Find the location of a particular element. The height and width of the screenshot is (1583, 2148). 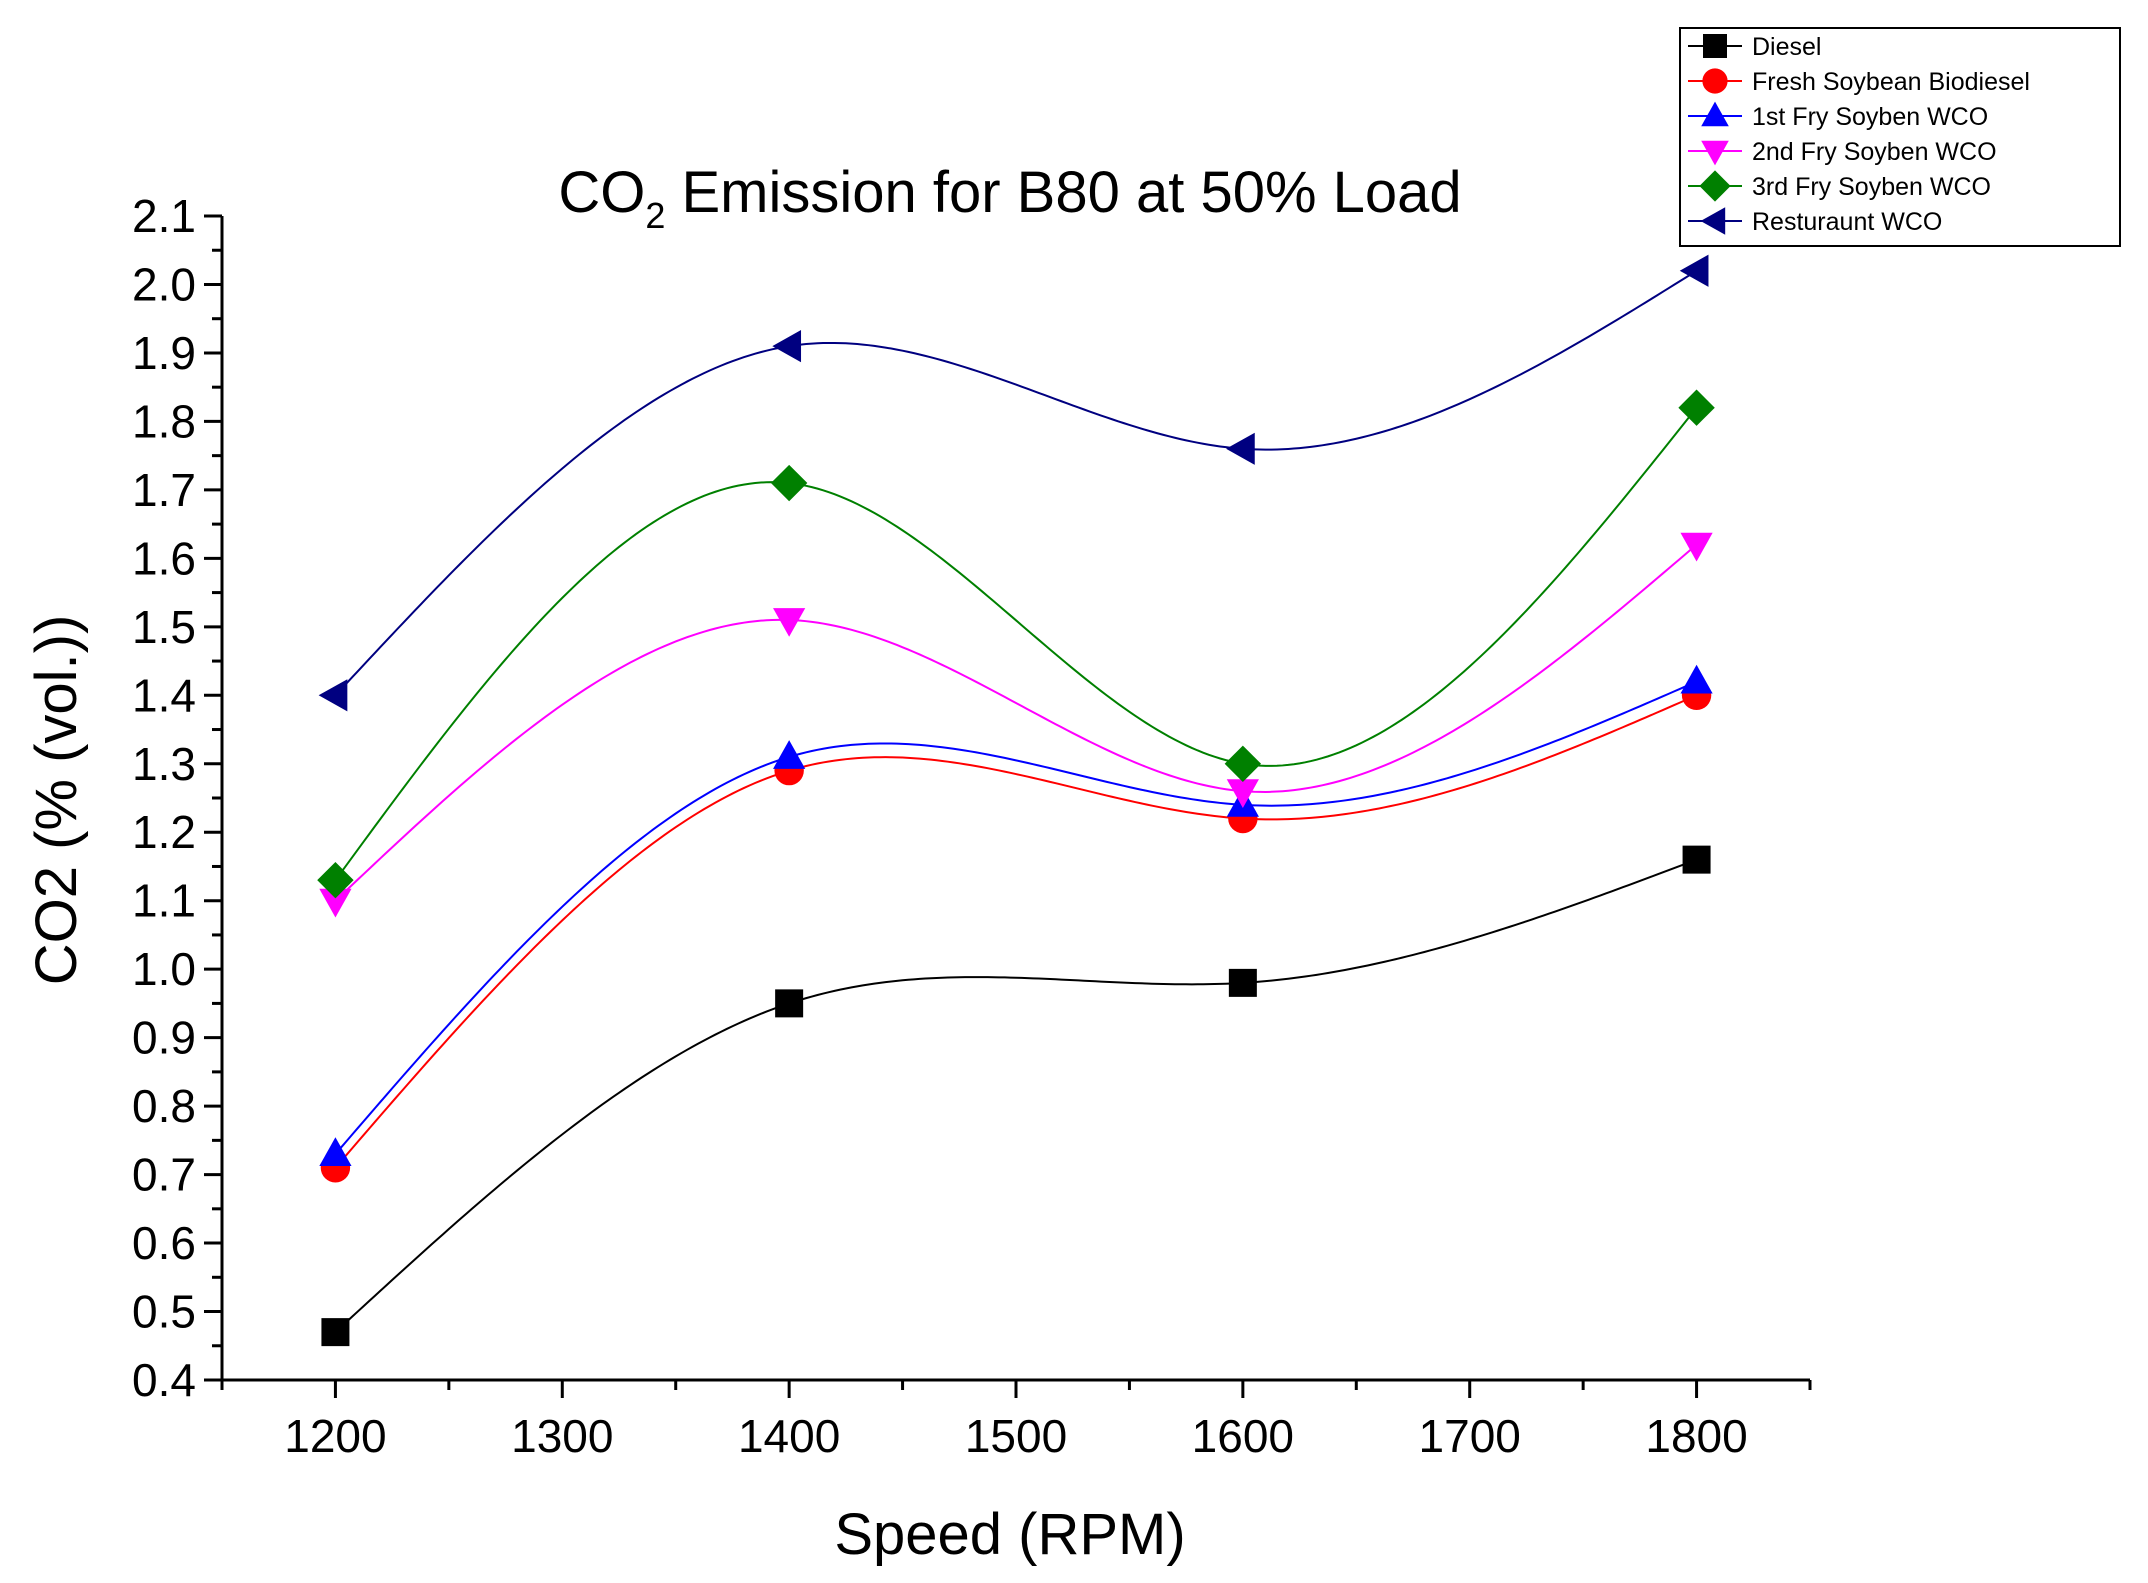

legend-label: 3rd Fry Soyben WCO is located at coordinates (1871, 187).